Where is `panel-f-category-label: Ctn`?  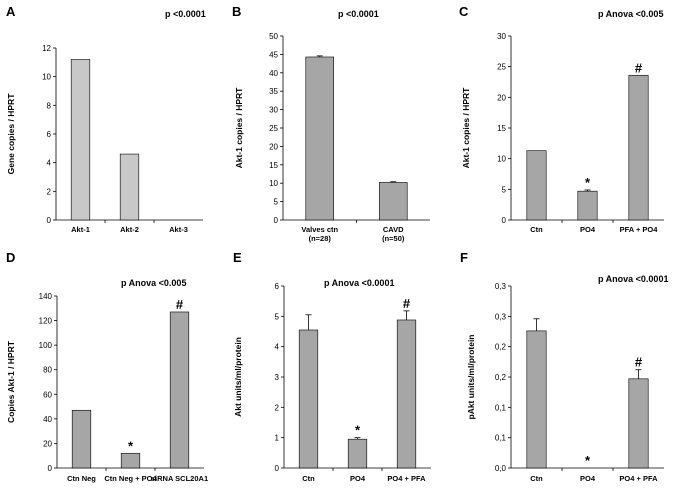
panel-f-category-label: Ctn is located at coordinates (536, 478).